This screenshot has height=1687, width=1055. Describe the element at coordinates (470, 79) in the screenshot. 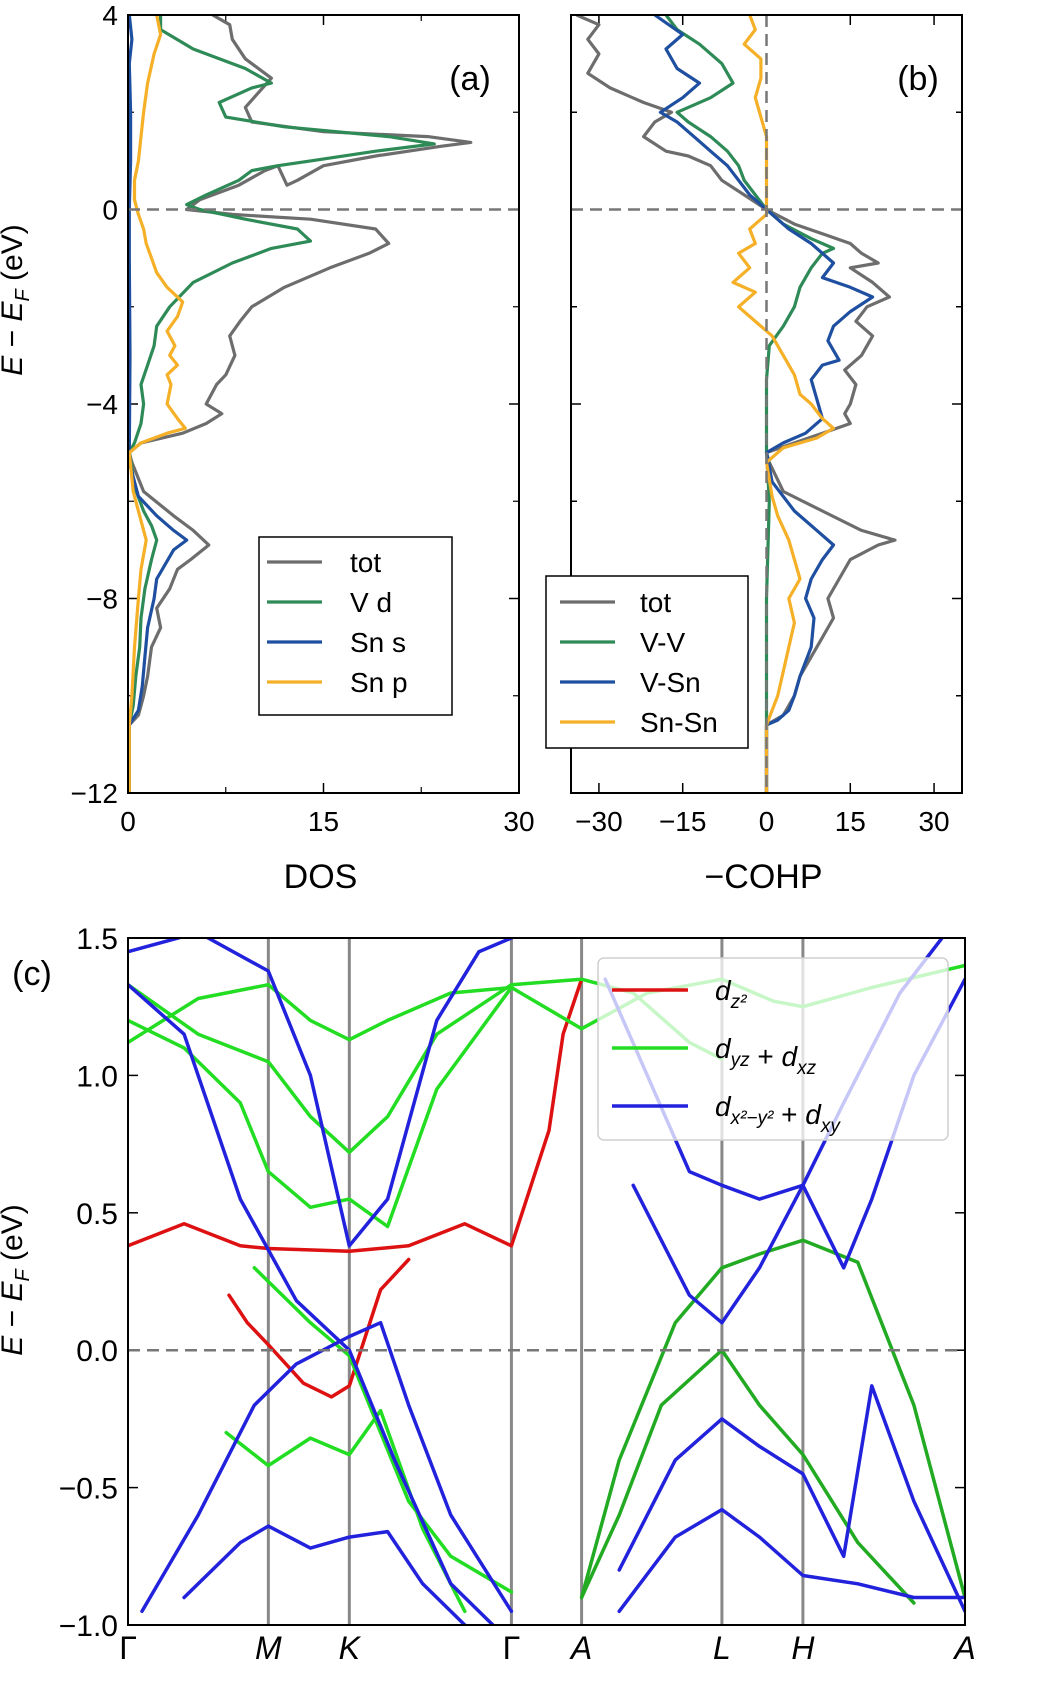

I see `panel-label: (a)` at that location.